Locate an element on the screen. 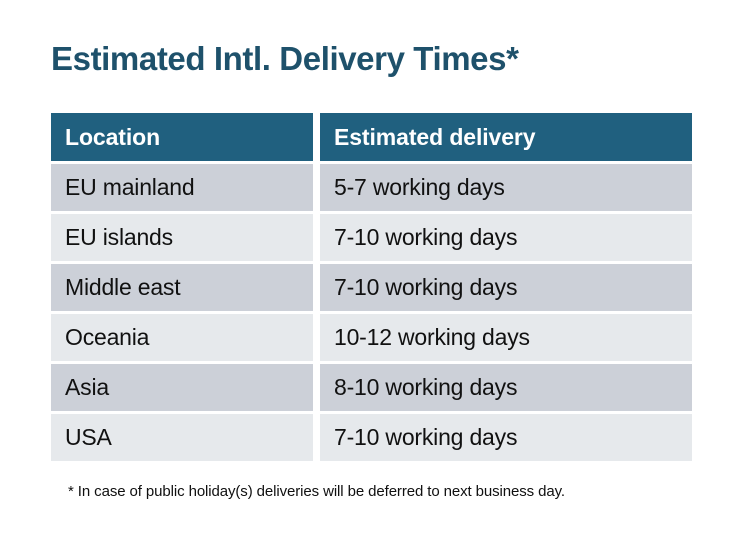 The image size is (745, 536). column-header-estimated-delivery: Estimated delivery is located at coordinates (506, 137).